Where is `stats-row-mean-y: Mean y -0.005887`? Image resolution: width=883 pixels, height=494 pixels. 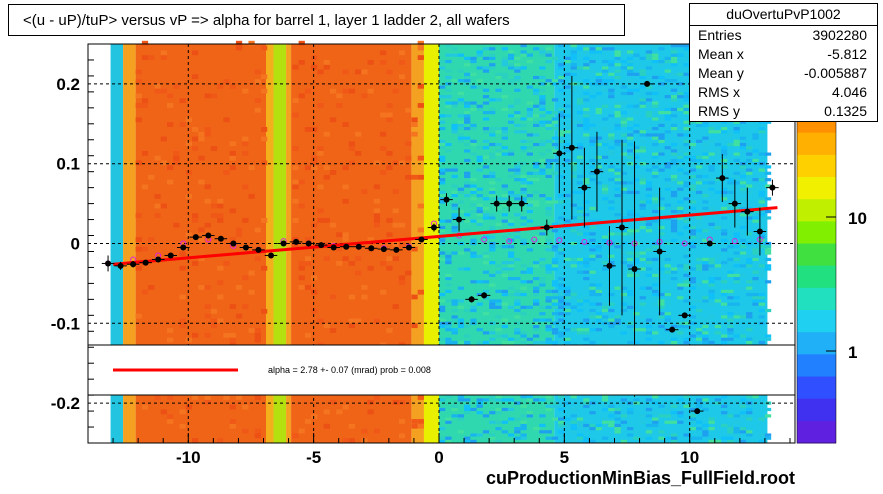 stats-row-mean-y: Mean y -0.005887 is located at coordinates (783, 73).